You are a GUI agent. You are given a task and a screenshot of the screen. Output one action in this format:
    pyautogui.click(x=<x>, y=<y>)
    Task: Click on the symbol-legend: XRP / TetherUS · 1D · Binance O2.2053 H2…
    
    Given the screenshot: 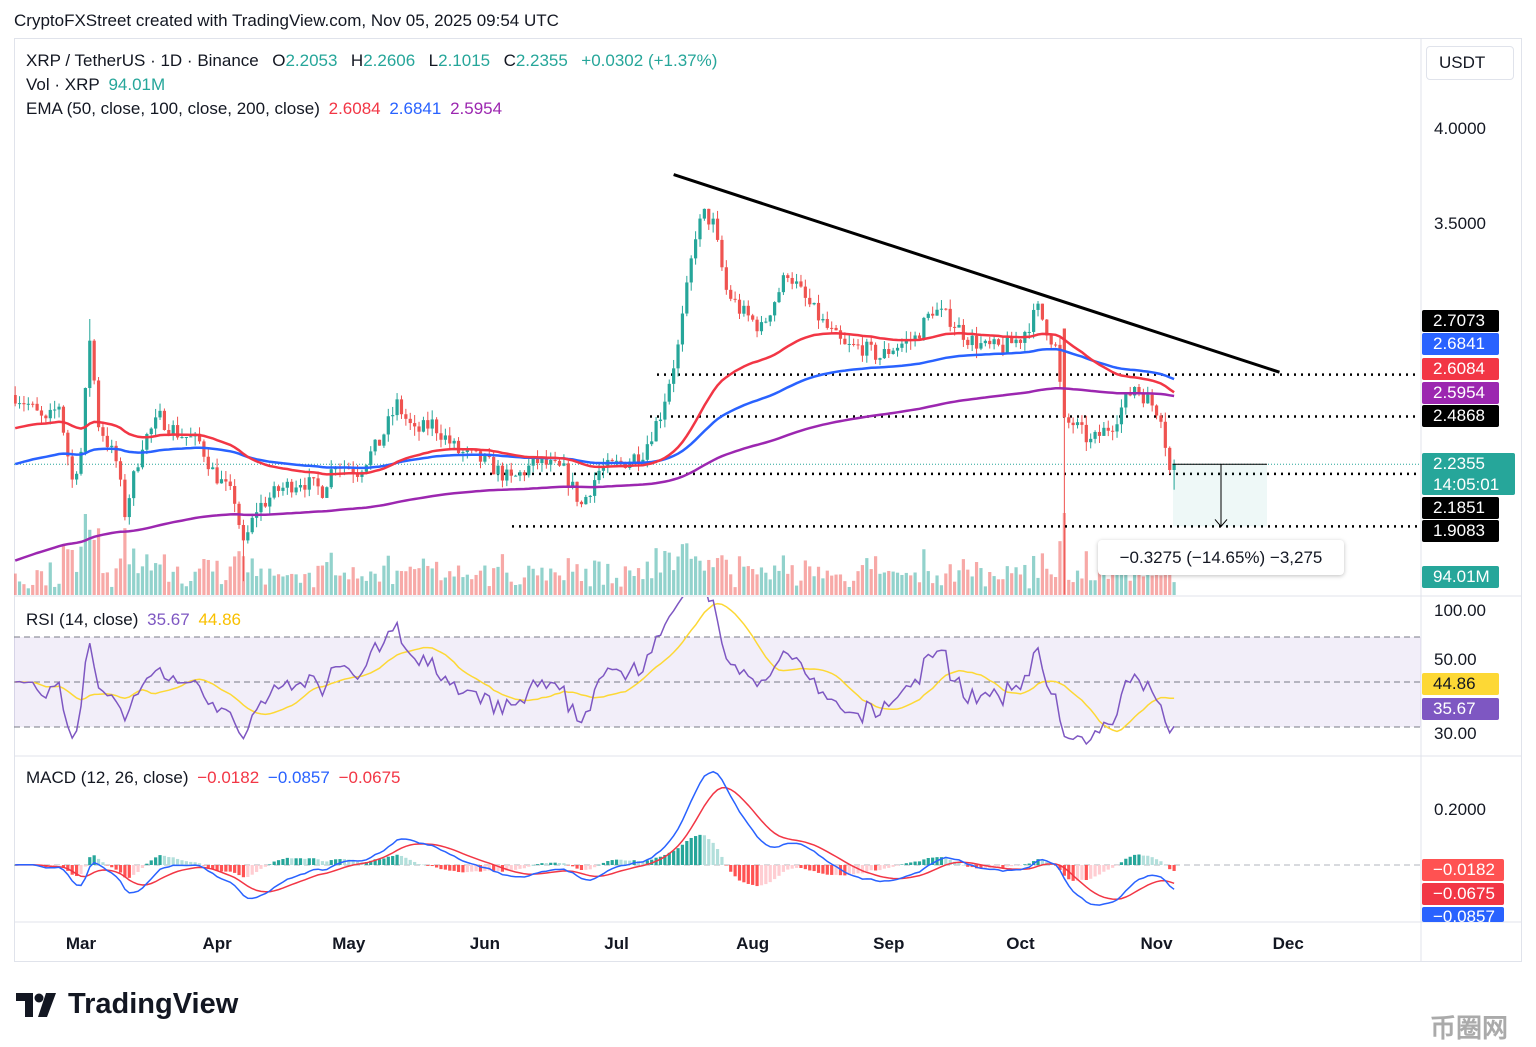 What is the action you would take?
    pyautogui.click(x=373, y=61)
    